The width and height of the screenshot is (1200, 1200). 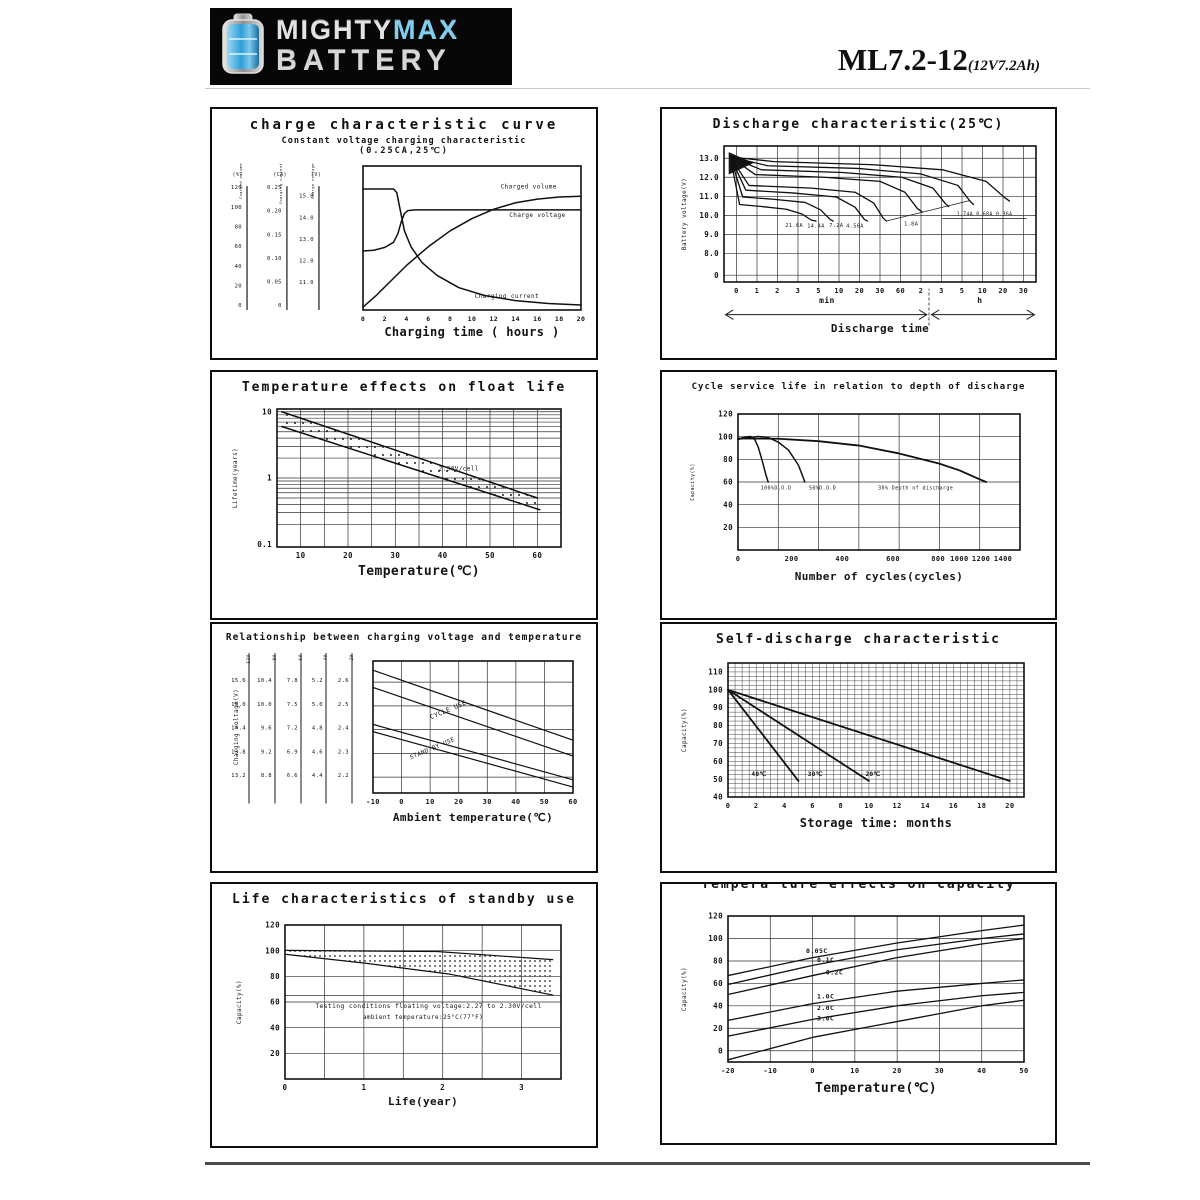 What do you see at coordinates (507, 296) in the screenshot?
I see `svg-text: Charging current` at bounding box center [507, 296].